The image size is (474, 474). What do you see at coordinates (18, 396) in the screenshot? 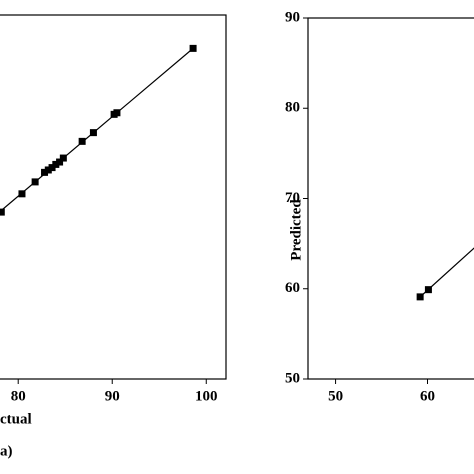
I see `x-tick-label: 80` at bounding box center [18, 396].